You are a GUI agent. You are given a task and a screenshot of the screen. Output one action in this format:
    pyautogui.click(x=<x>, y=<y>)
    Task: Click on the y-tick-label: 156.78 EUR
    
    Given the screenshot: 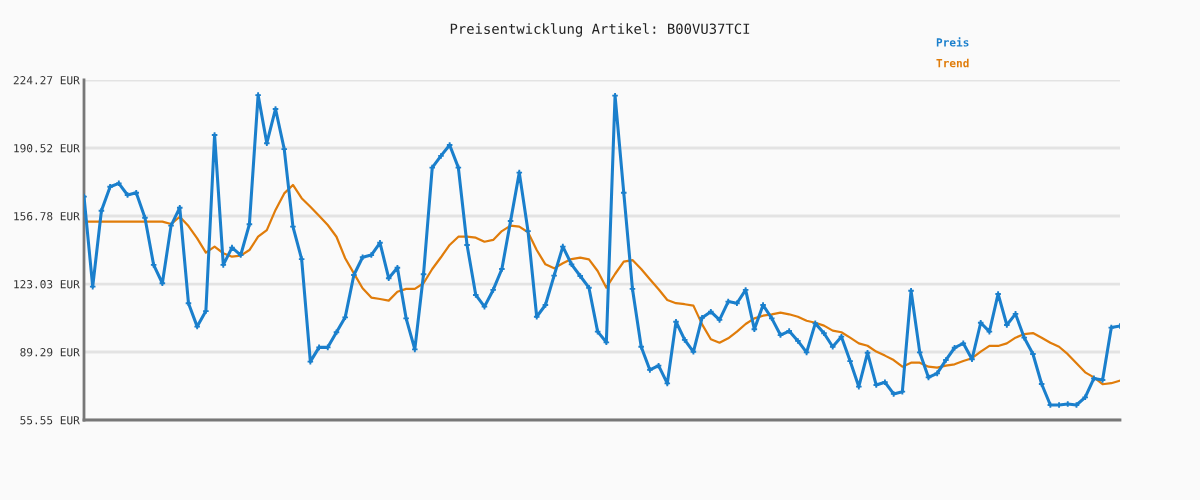 What is the action you would take?
    pyautogui.click(x=47, y=216)
    